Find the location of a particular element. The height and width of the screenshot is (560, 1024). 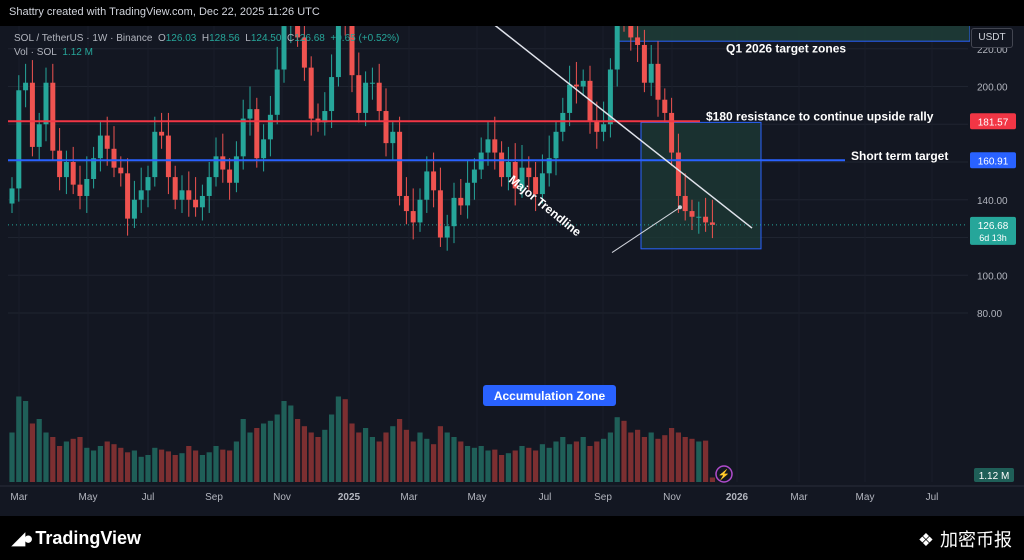

accumulation-callout is located at coordinates (549, 395).